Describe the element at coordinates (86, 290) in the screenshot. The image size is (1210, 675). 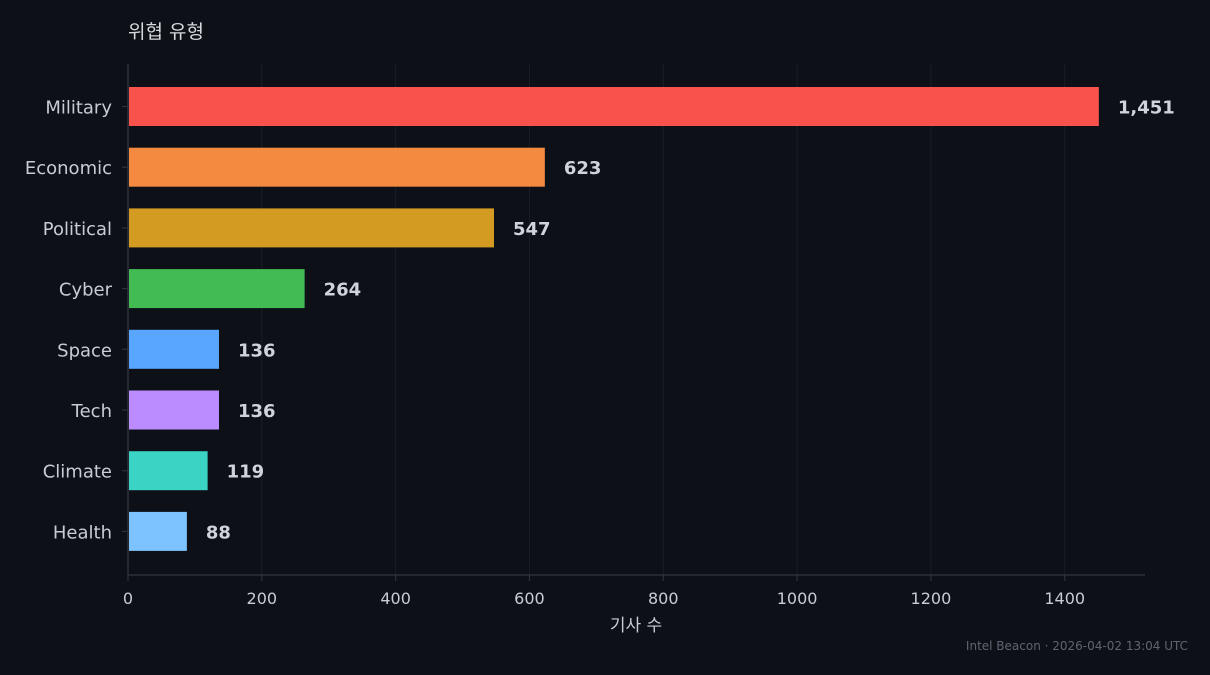
I see `category-label: Cyber` at that location.